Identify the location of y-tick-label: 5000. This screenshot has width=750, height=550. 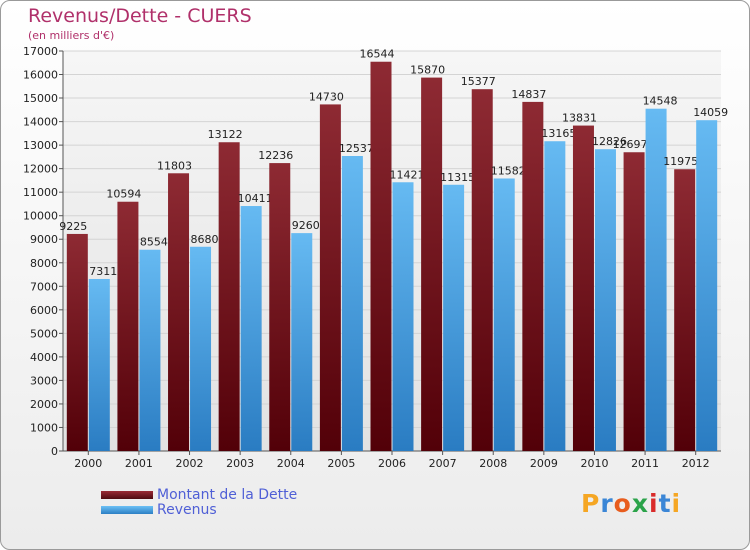
(44, 333).